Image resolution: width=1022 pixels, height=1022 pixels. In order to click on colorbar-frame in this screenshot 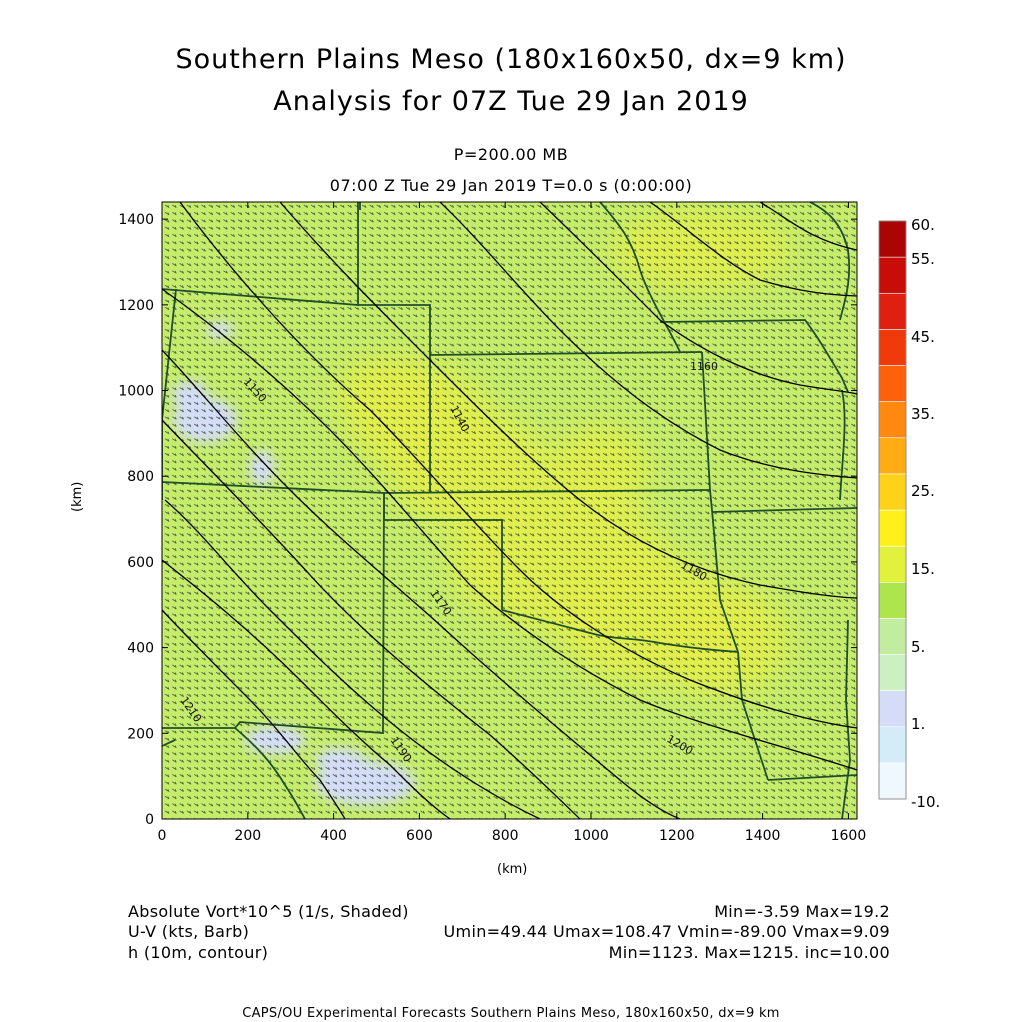, I will do `click(892, 510)`.